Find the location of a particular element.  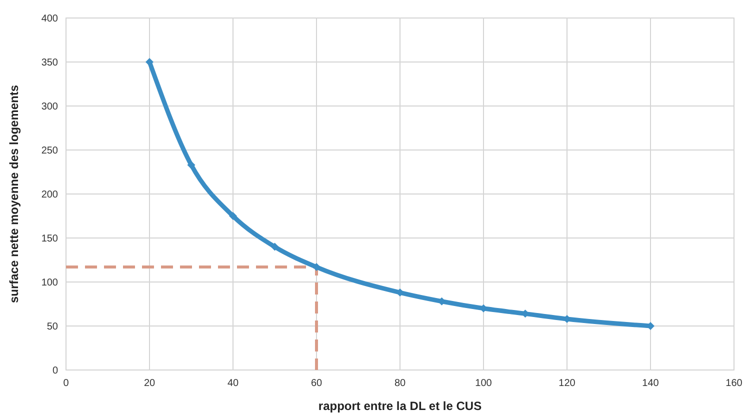

x-tick-label: 0 is located at coordinates (66, 383).